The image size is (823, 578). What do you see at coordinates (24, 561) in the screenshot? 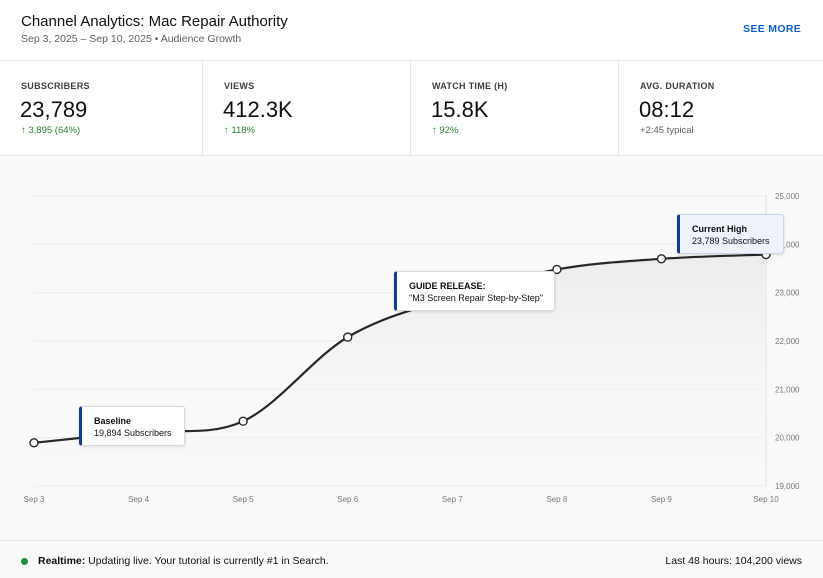
I see `live-status-dot` at bounding box center [24, 561].